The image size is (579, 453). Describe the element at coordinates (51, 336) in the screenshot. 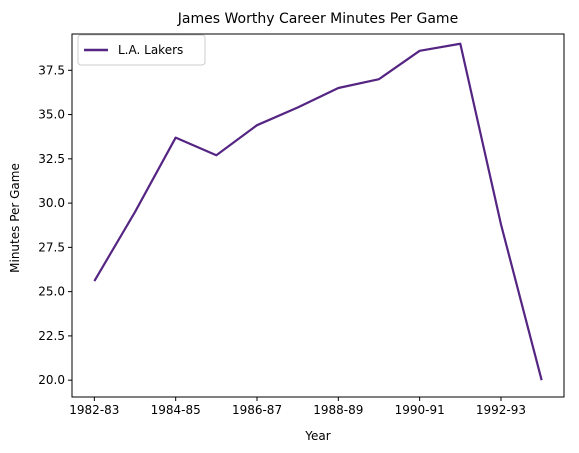

I see `y-tick-label: 22.5` at that location.